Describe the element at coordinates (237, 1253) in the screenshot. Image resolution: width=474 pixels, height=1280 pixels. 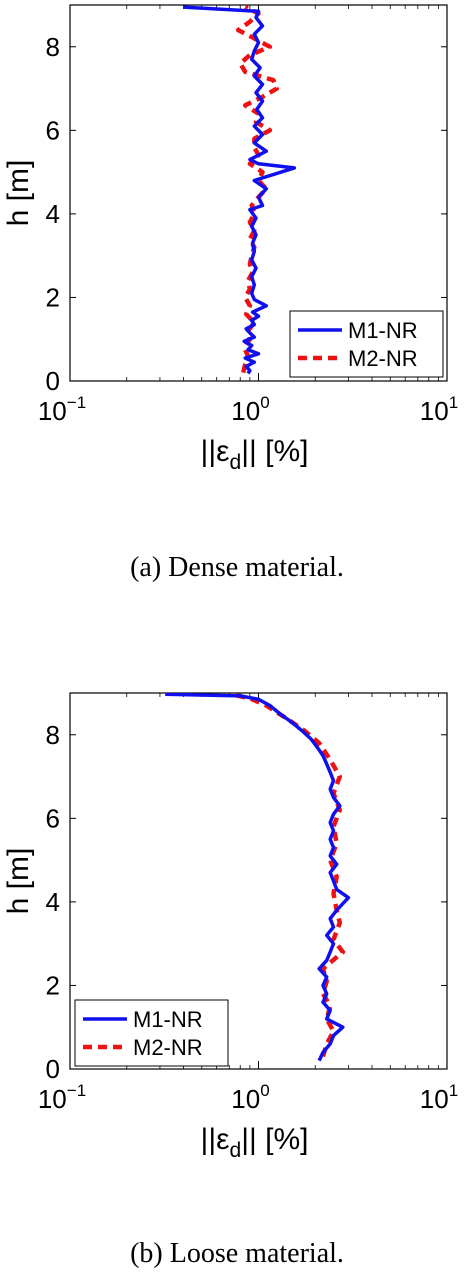
I see `figure-caption: (b) Loose material.` at that location.